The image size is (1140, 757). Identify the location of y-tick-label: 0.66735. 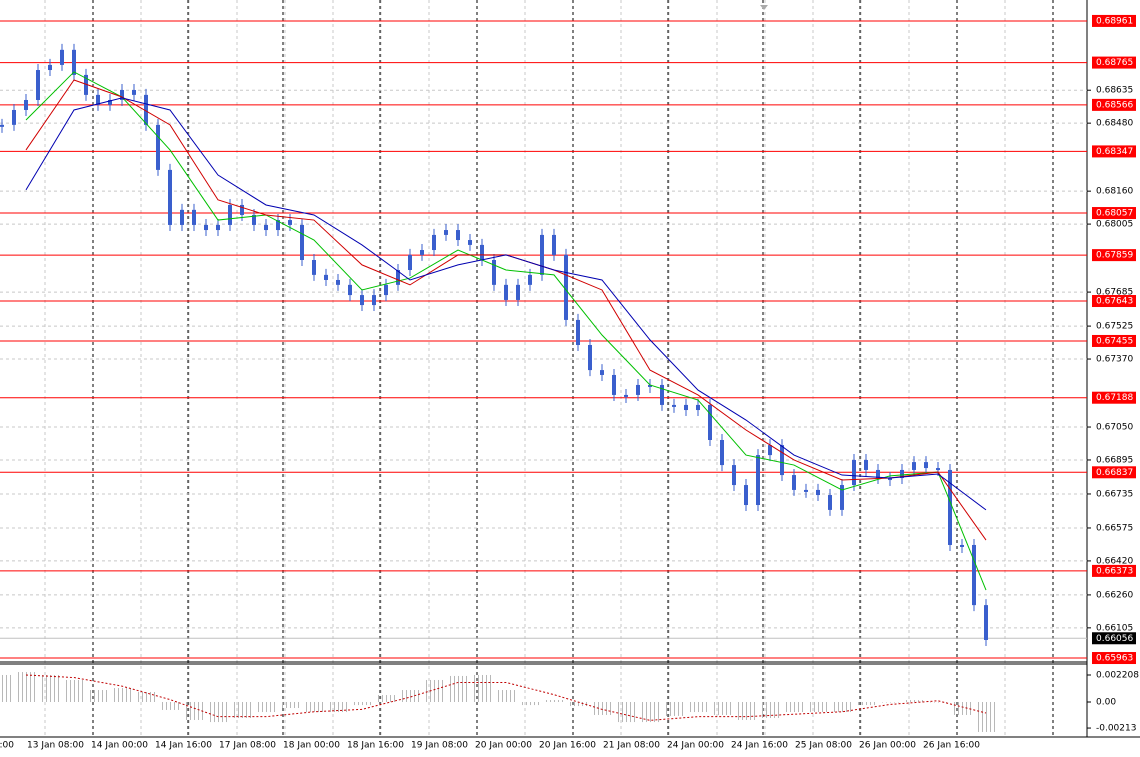
(1114, 494).